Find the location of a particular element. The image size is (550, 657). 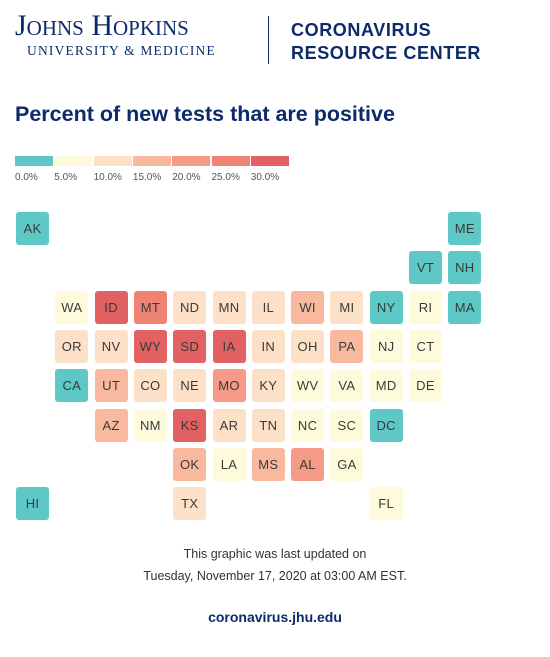

state-tile-ca: CA is located at coordinates (72, 386).